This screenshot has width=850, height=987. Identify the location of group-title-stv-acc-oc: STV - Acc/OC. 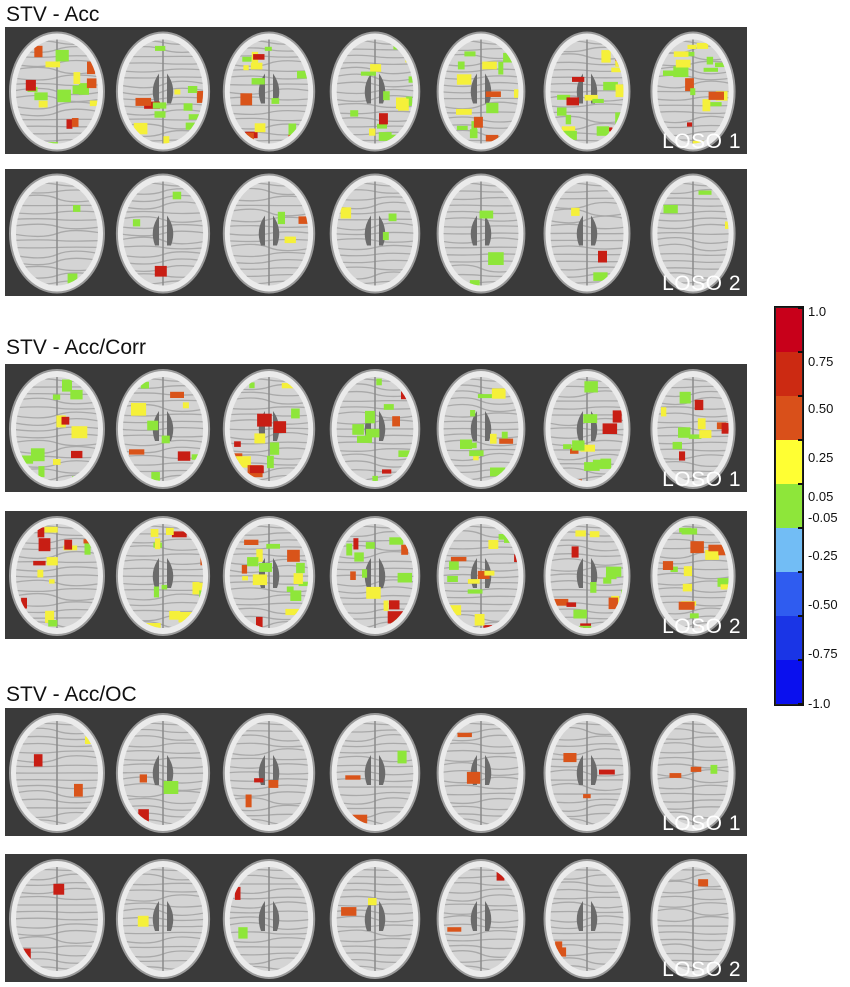
(71, 694).